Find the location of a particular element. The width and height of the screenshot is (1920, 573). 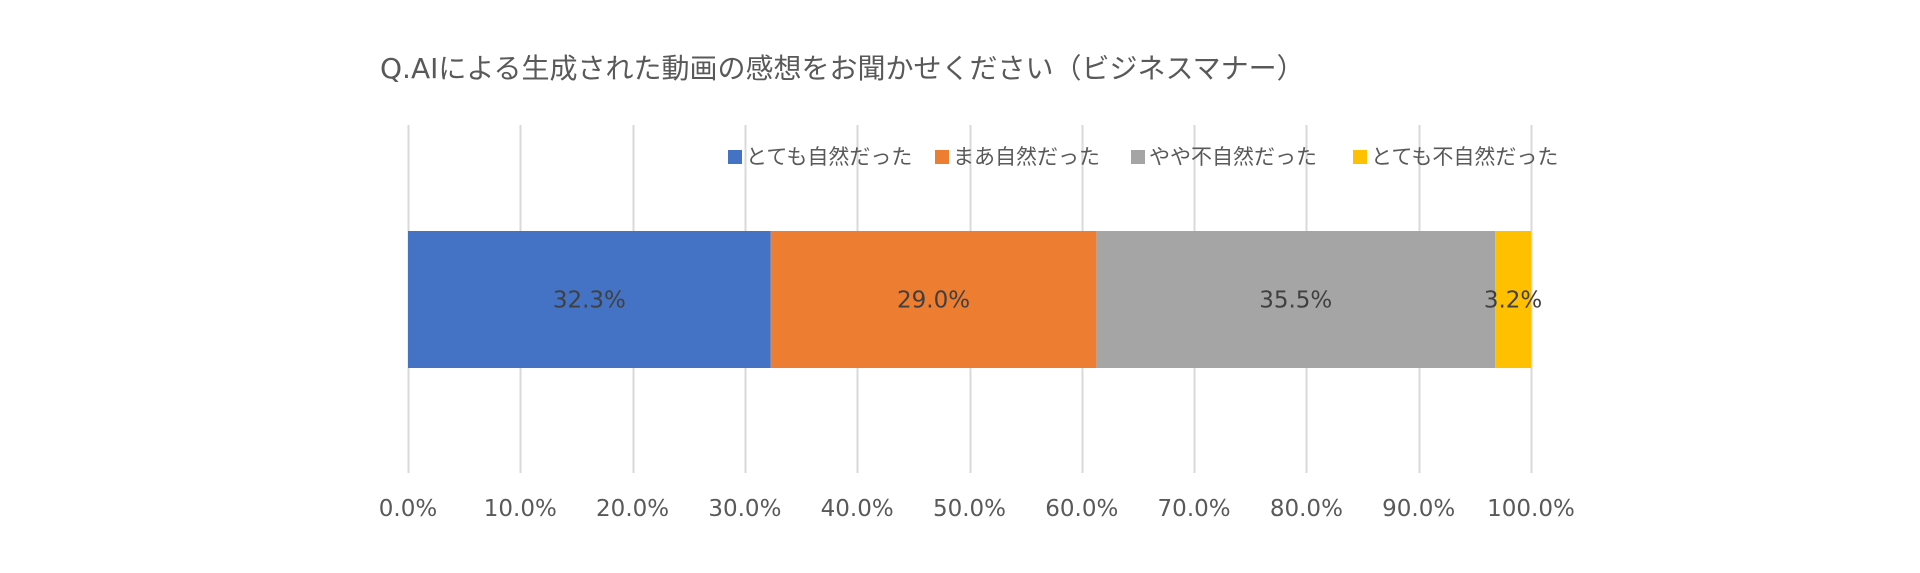

data-label: 3.2% is located at coordinates (1513, 301).